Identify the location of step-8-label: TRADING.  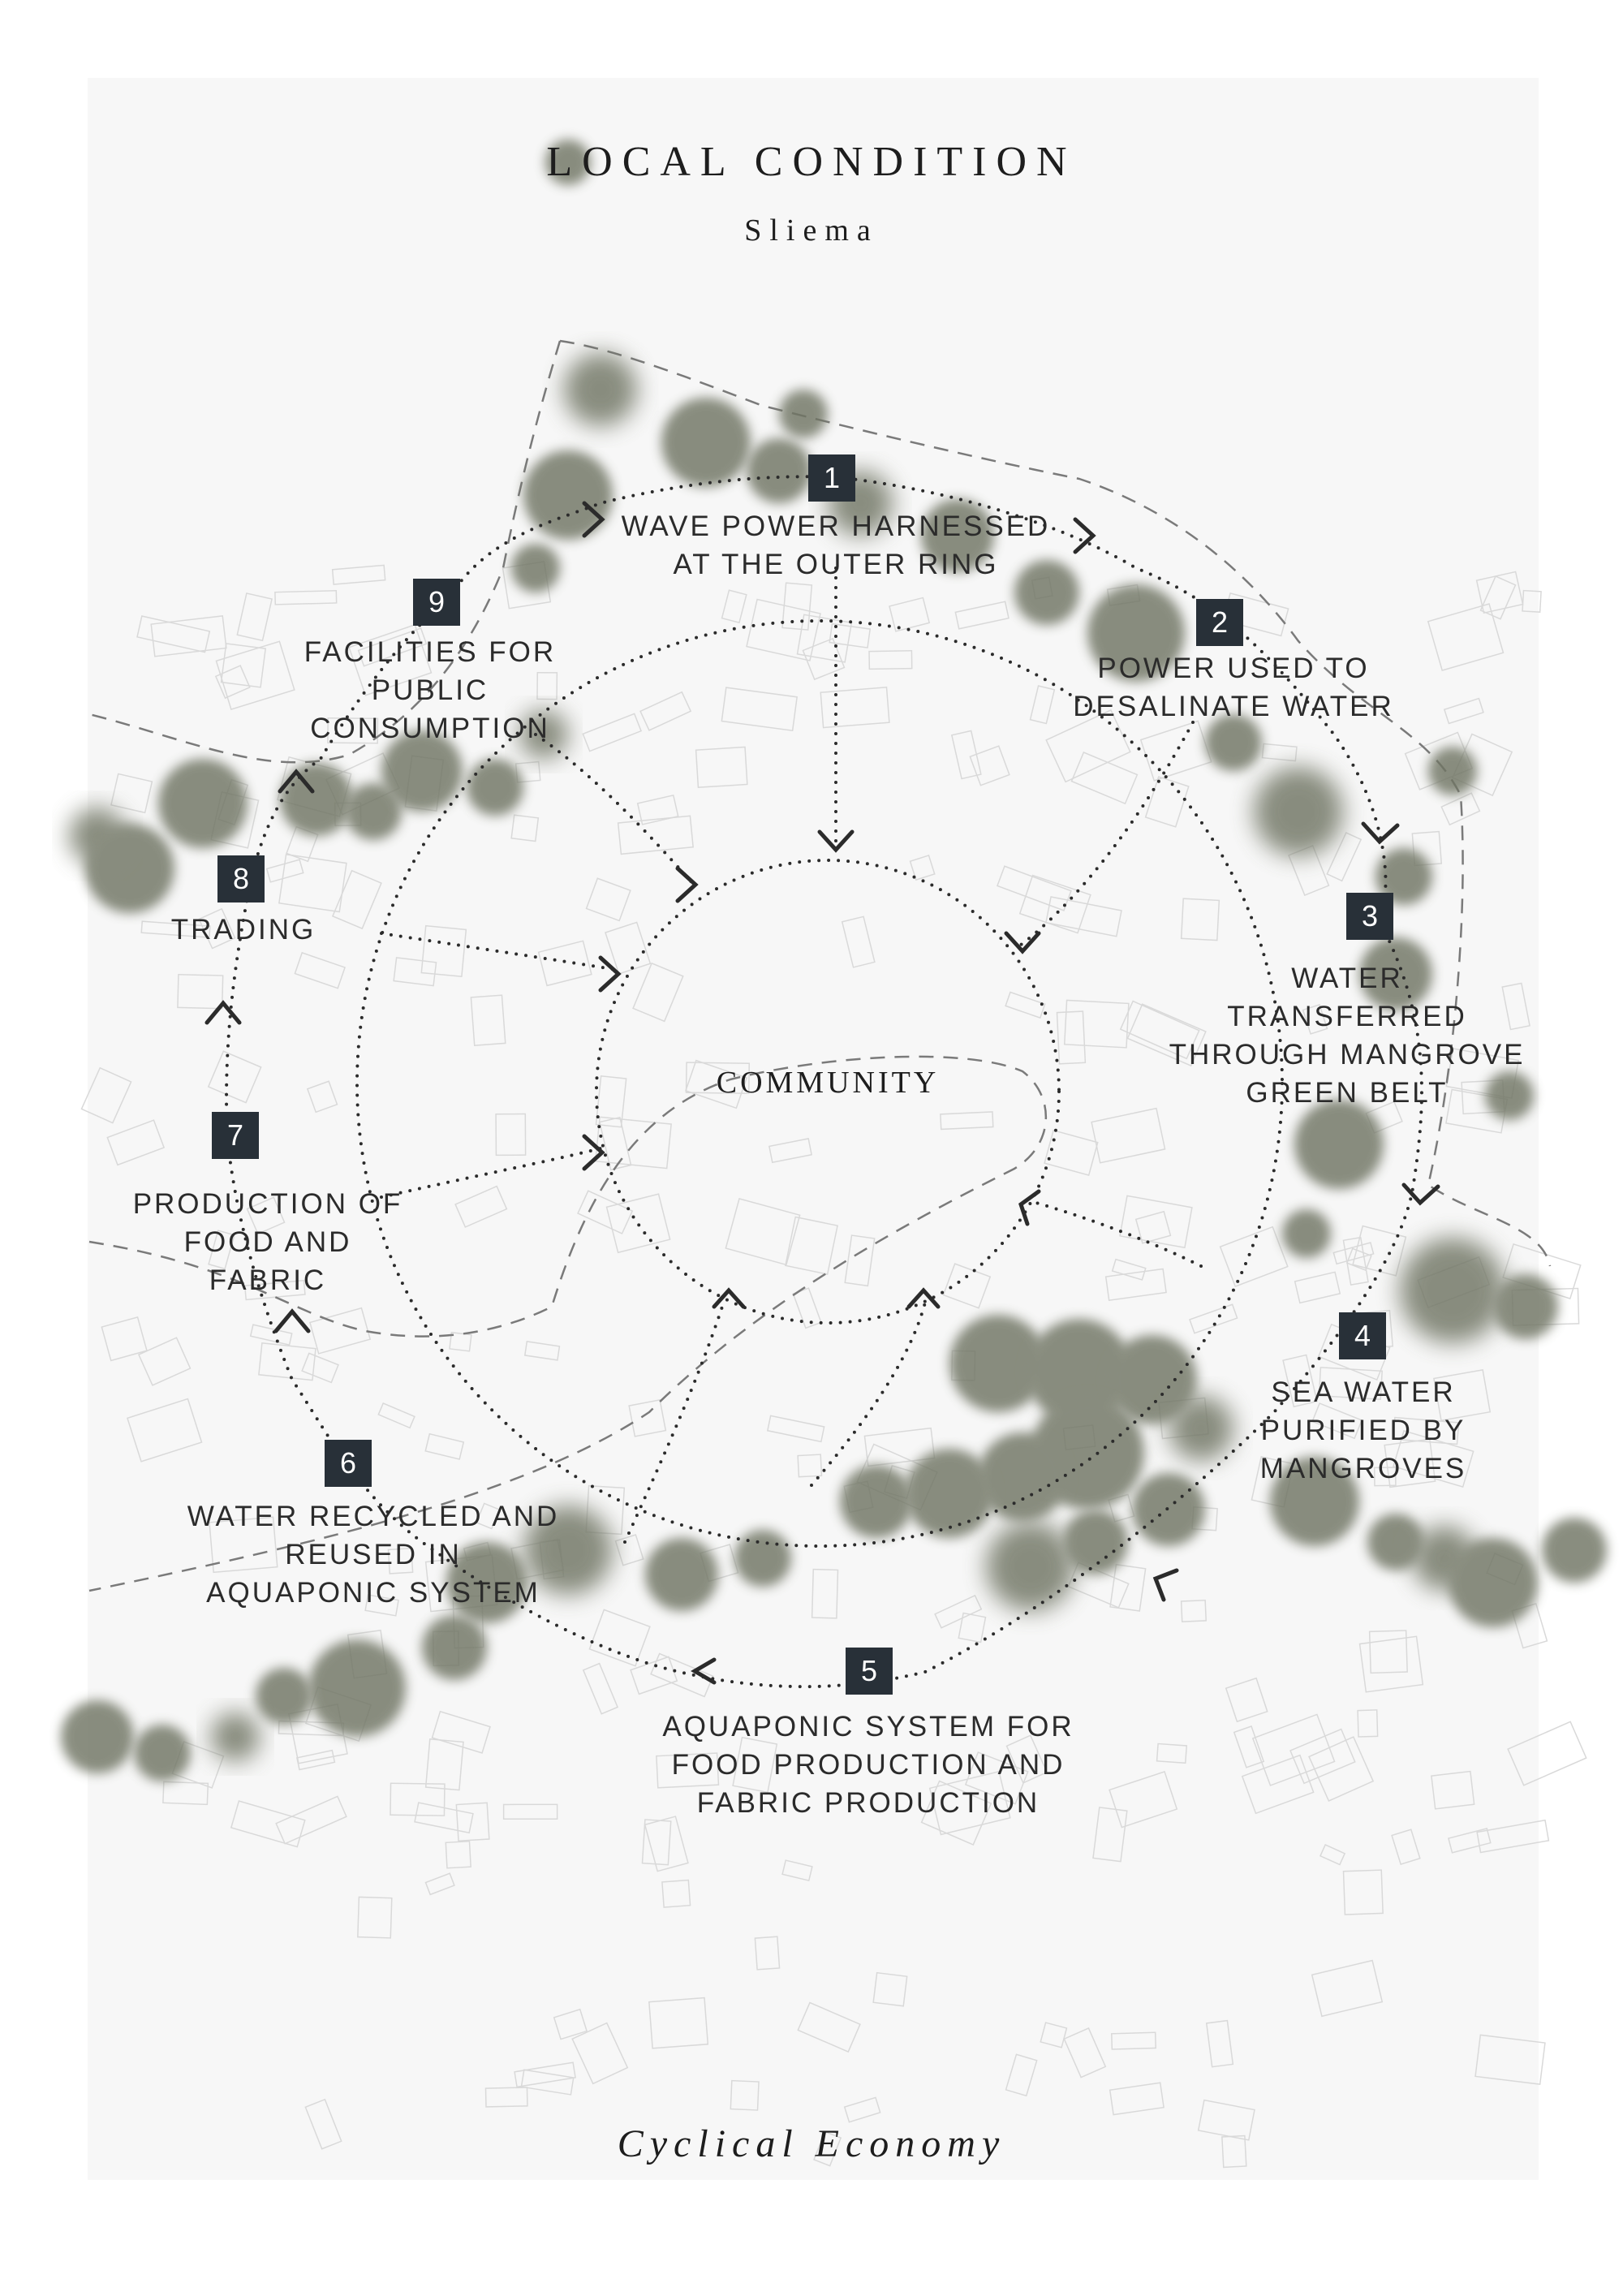
(243, 930).